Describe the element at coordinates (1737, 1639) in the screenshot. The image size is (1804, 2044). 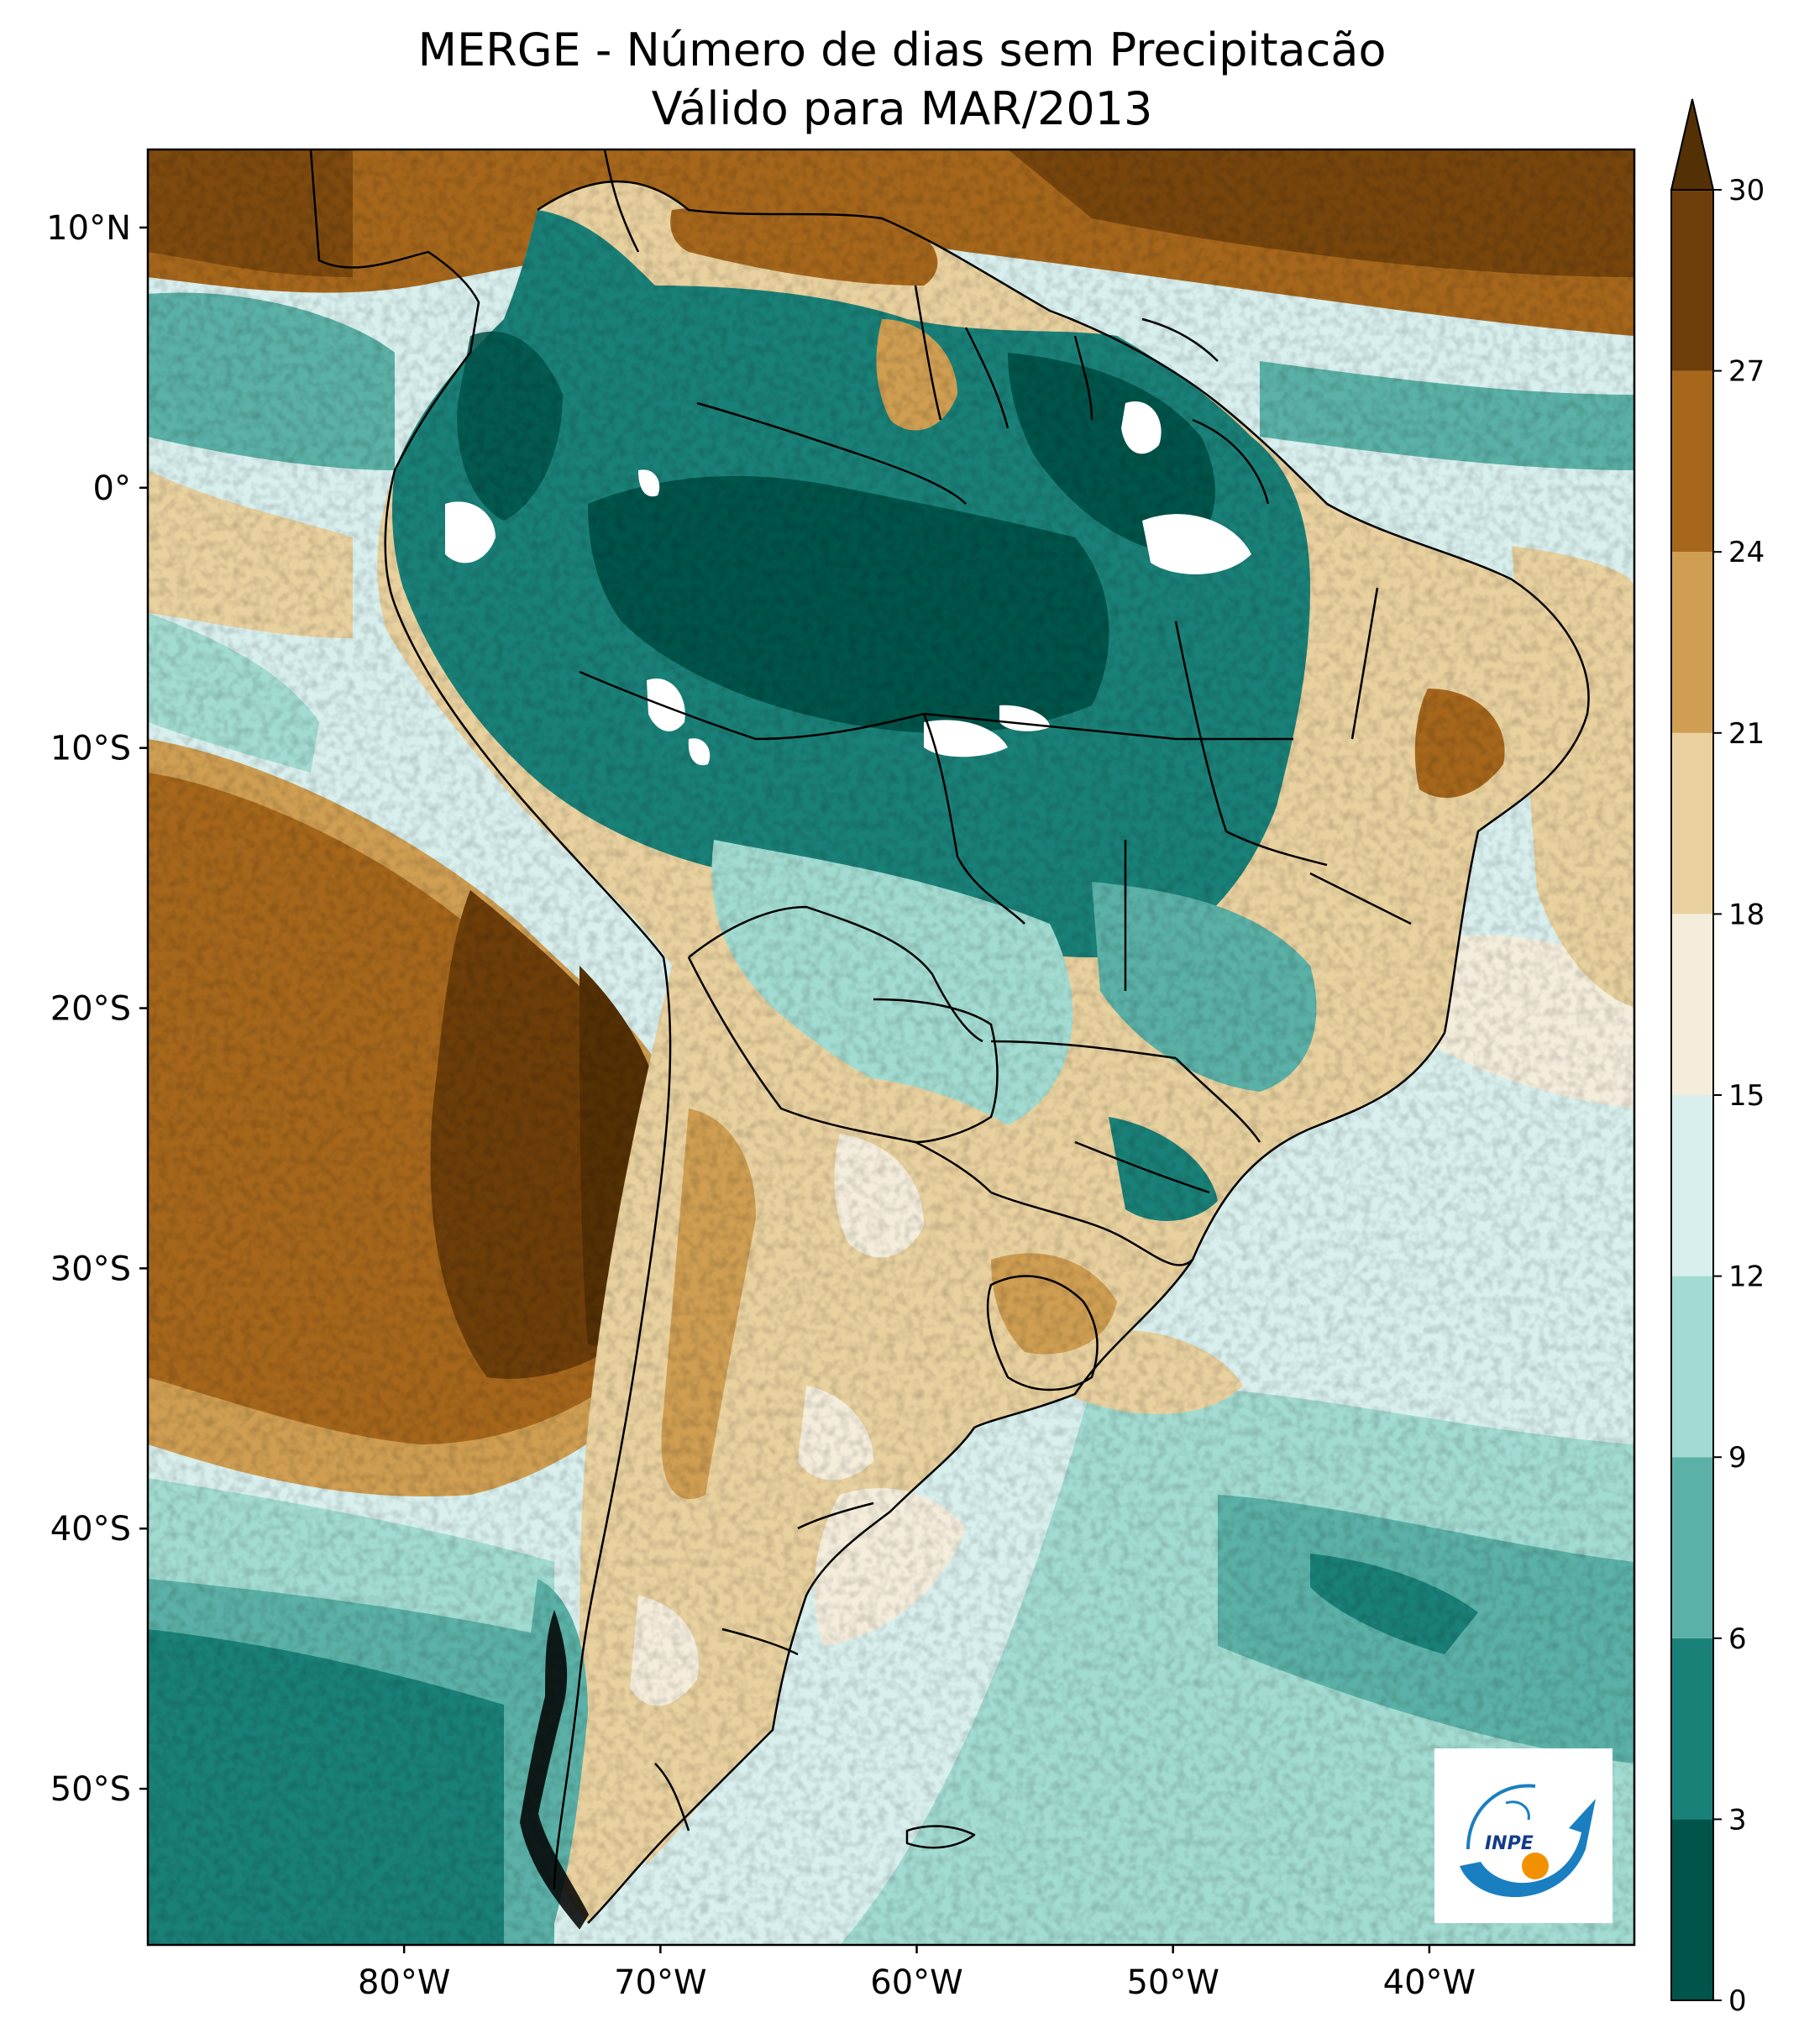
I see `colorbar-tick-label: 6` at that location.